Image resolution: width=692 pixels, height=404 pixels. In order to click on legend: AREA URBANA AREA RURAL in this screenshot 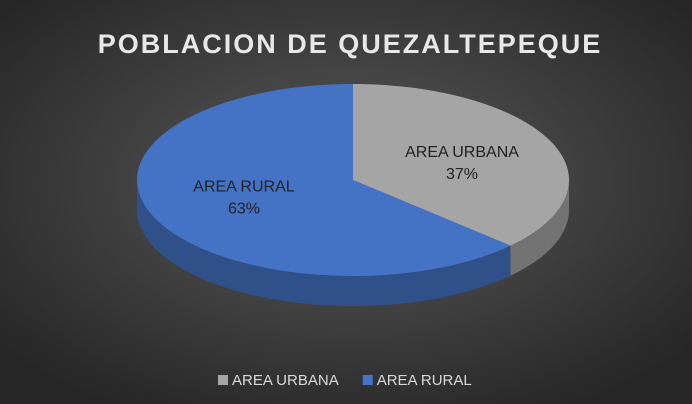, I will do `click(345, 380)`.